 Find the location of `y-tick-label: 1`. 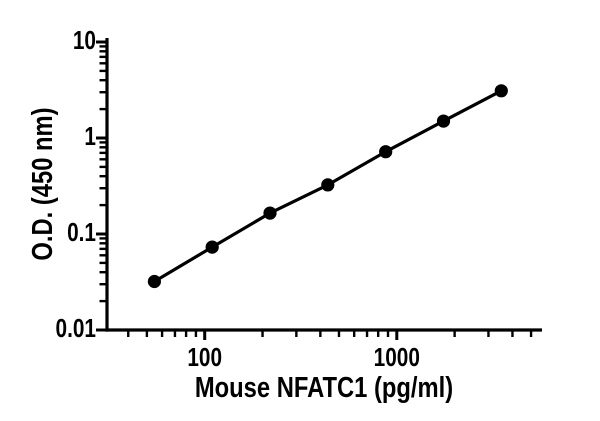

y-tick-label: 1 is located at coordinates (90, 136).